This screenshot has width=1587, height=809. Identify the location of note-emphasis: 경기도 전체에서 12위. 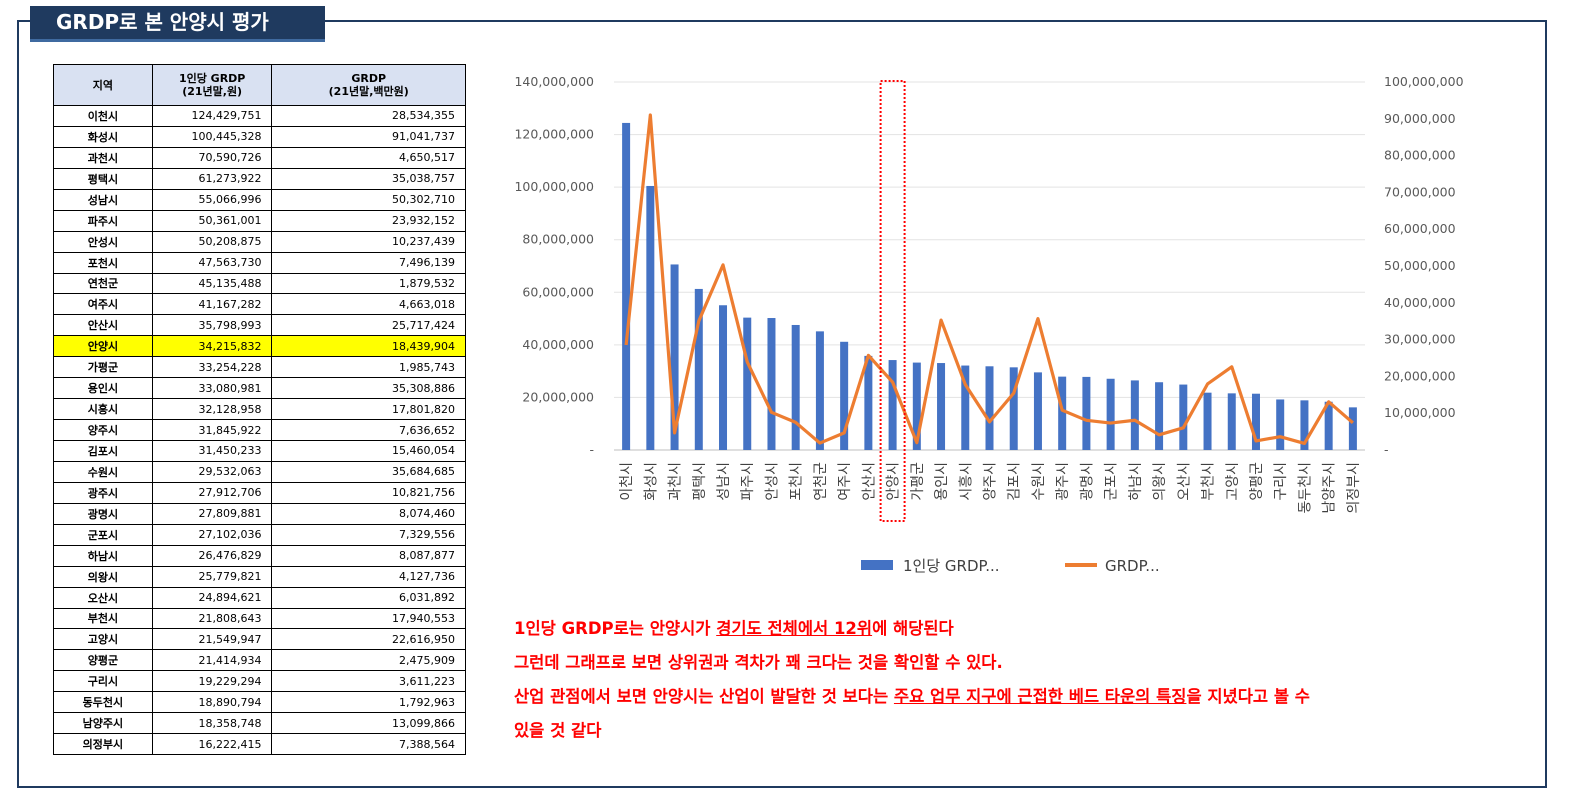
(794, 628).